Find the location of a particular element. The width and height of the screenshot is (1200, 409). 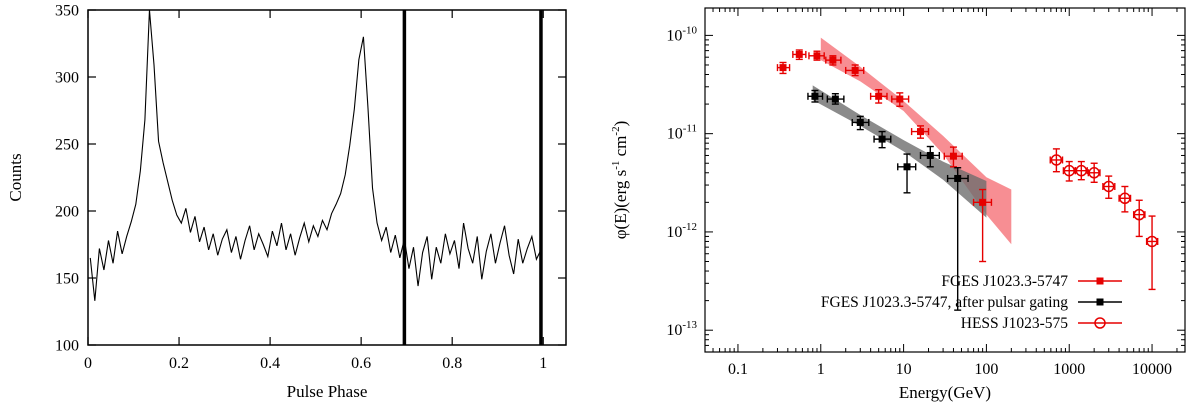

x-tick-label: 100 is located at coordinates (986, 369).